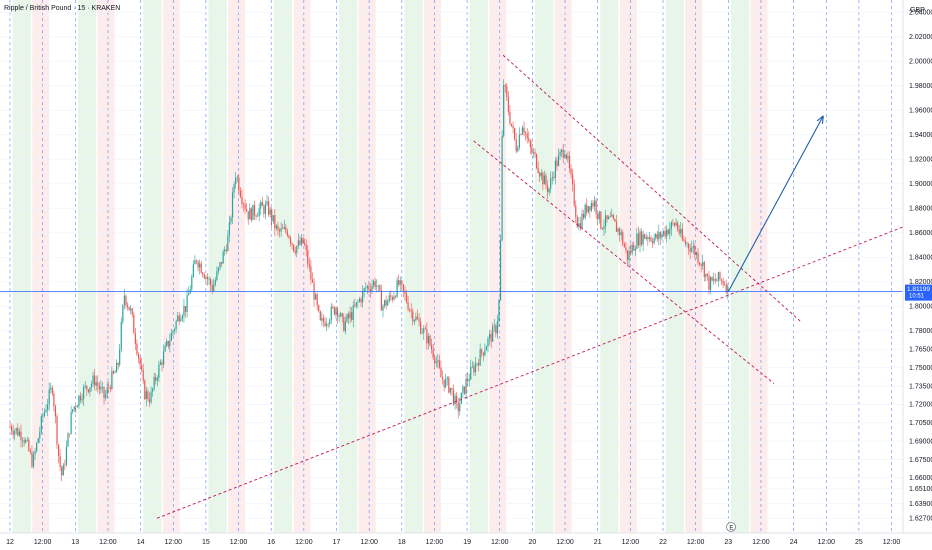  Describe the element at coordinates (920, 160) in the screenshot. I see `price-tick-label: 1.92000` at that location.